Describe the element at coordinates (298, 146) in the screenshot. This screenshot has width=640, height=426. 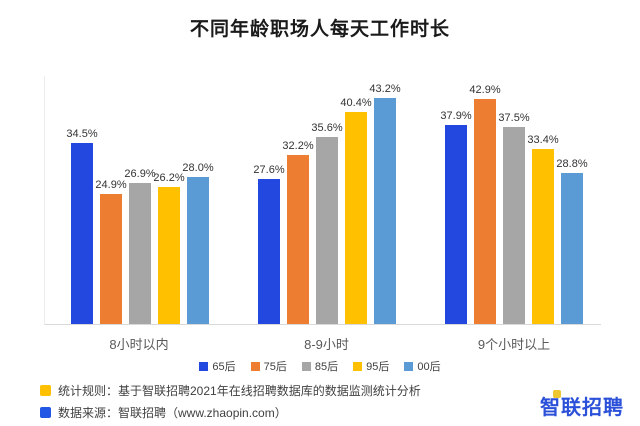
I see `bar-value-label: 32.2%` at that location.